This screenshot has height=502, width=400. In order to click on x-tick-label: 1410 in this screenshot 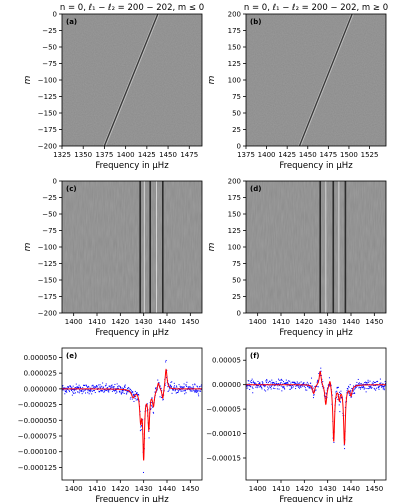, I will do `click(281, 489)`.